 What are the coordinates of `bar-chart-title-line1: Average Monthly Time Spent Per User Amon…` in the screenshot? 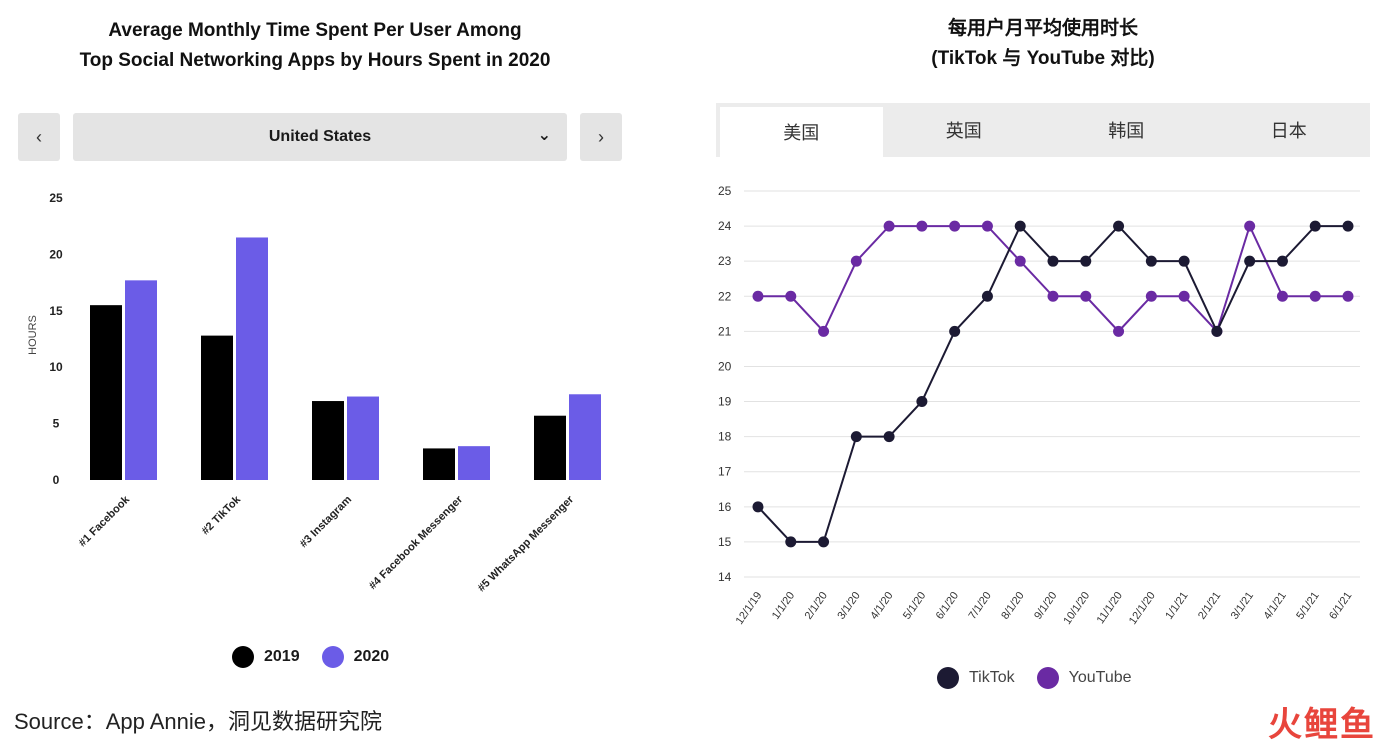 It's located at (315, 30).